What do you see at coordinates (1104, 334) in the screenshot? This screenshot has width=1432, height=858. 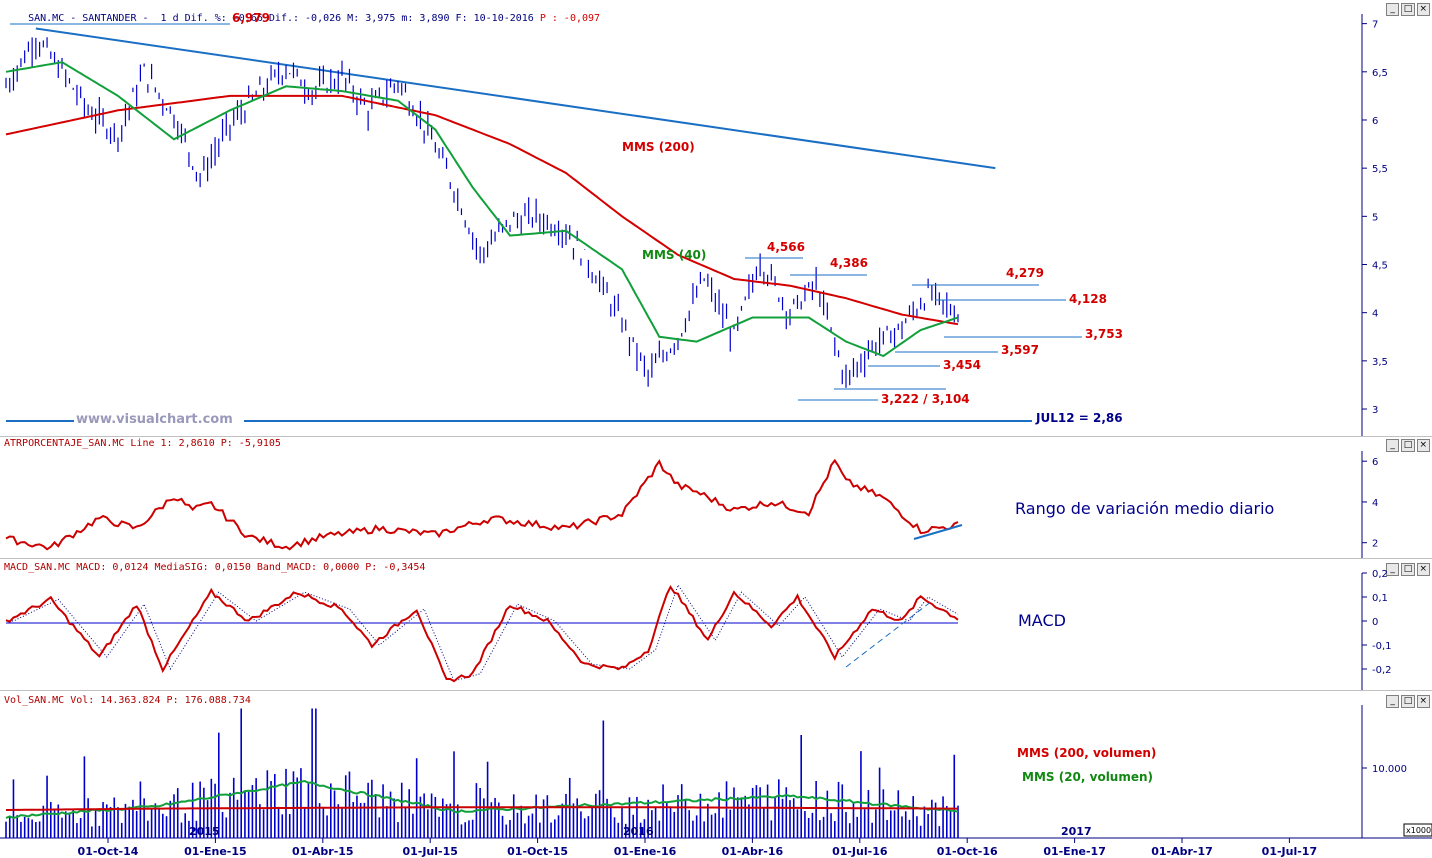 I see `label-3753: 3,753` at bounding box center [1104, 334].